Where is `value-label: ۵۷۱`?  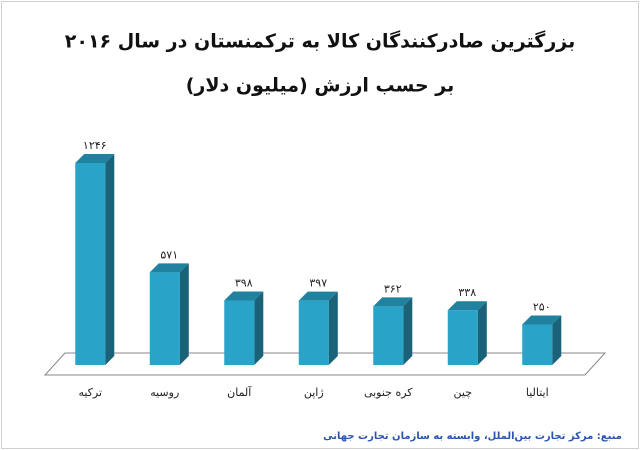
value-label: ۵۷۱ is located at coordinates (169, 254).